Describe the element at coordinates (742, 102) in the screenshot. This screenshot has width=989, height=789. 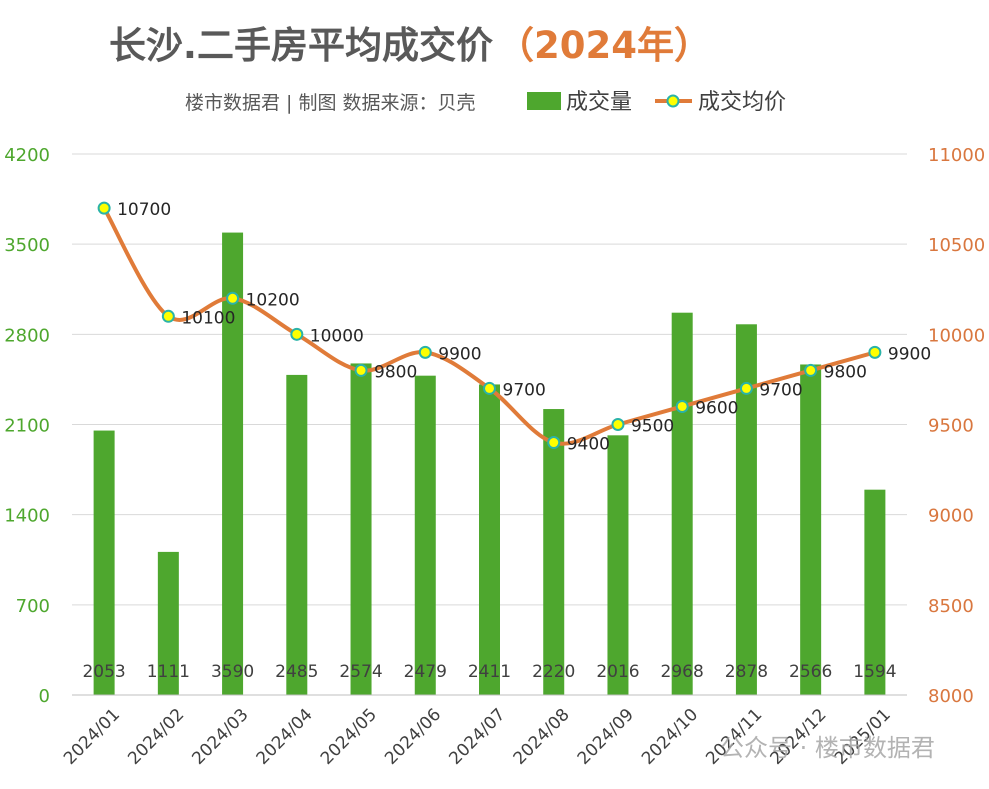
I see `legend-label-price: 成交均价` at that location.